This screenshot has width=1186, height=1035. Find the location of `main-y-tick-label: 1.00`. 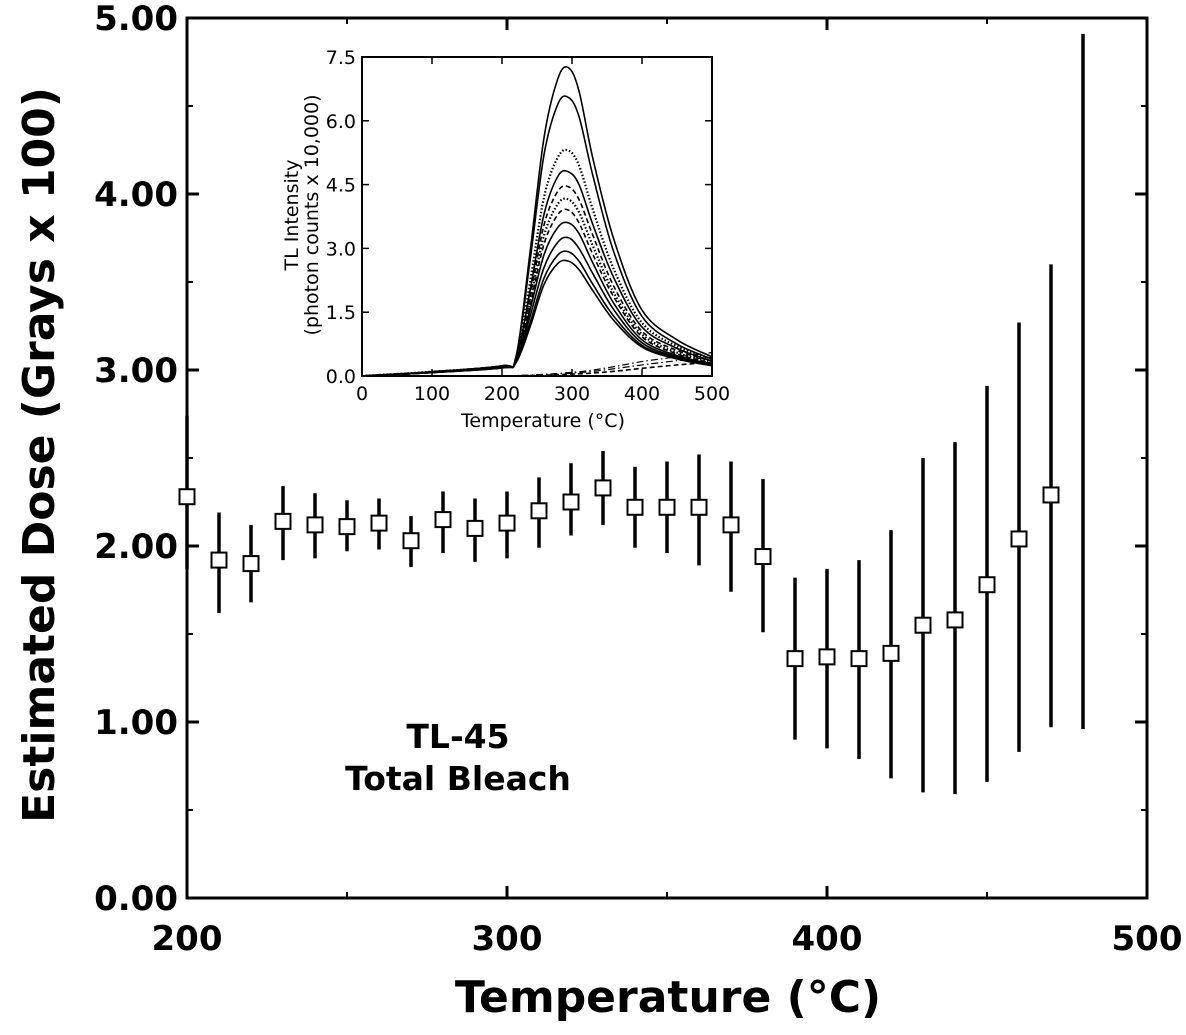

main-y-tick-label: 1.00 is located at coordinates (136, 723).